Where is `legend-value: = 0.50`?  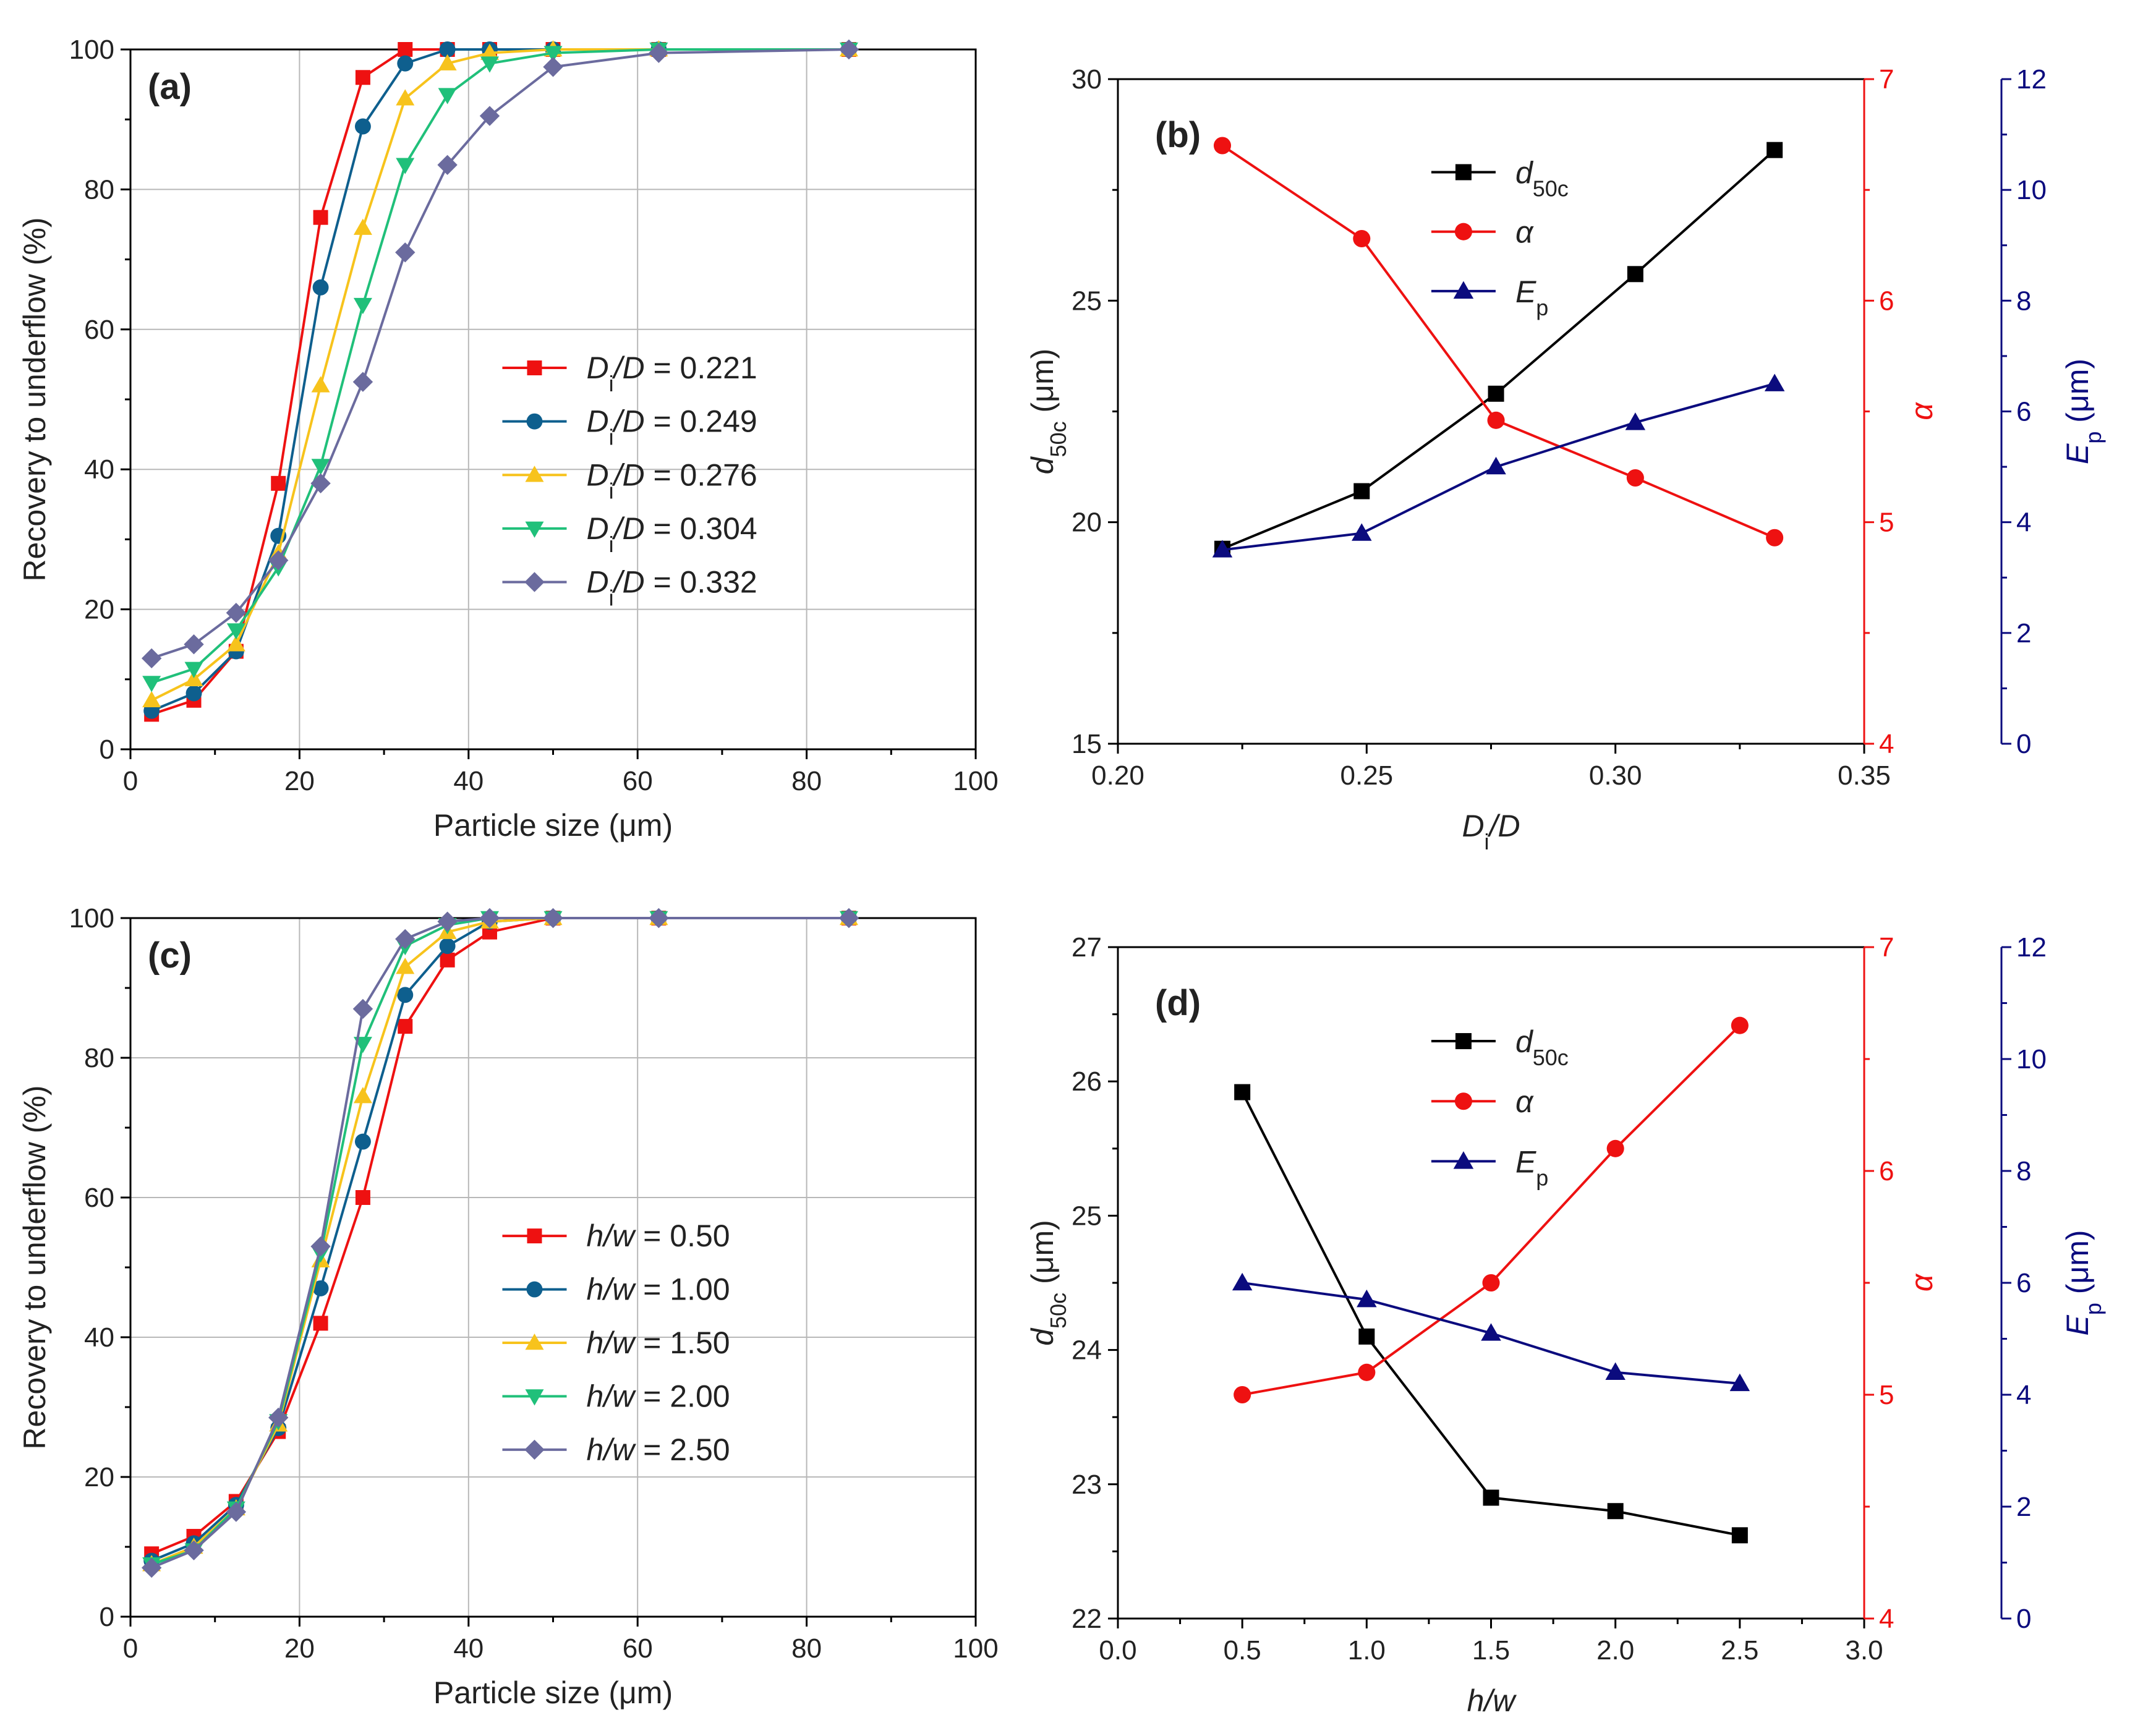 legend-value: = 0.50 is located at coordinates (682, 1236).